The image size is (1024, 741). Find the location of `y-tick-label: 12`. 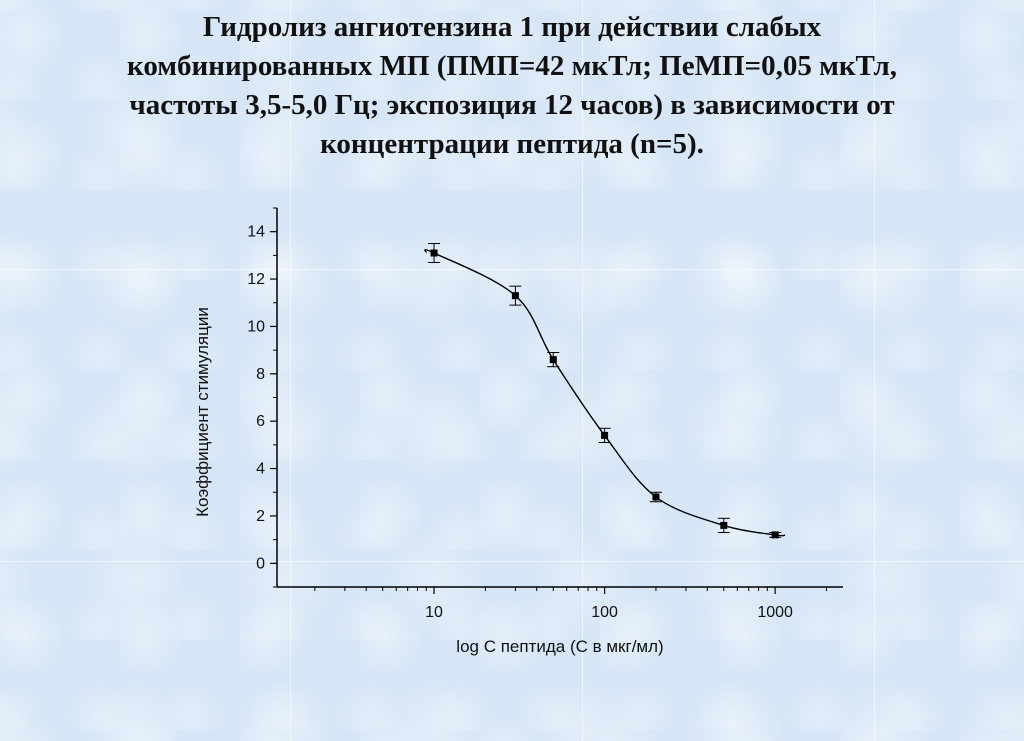

y-tick-label: 12 is located at coordinates (256, 279).